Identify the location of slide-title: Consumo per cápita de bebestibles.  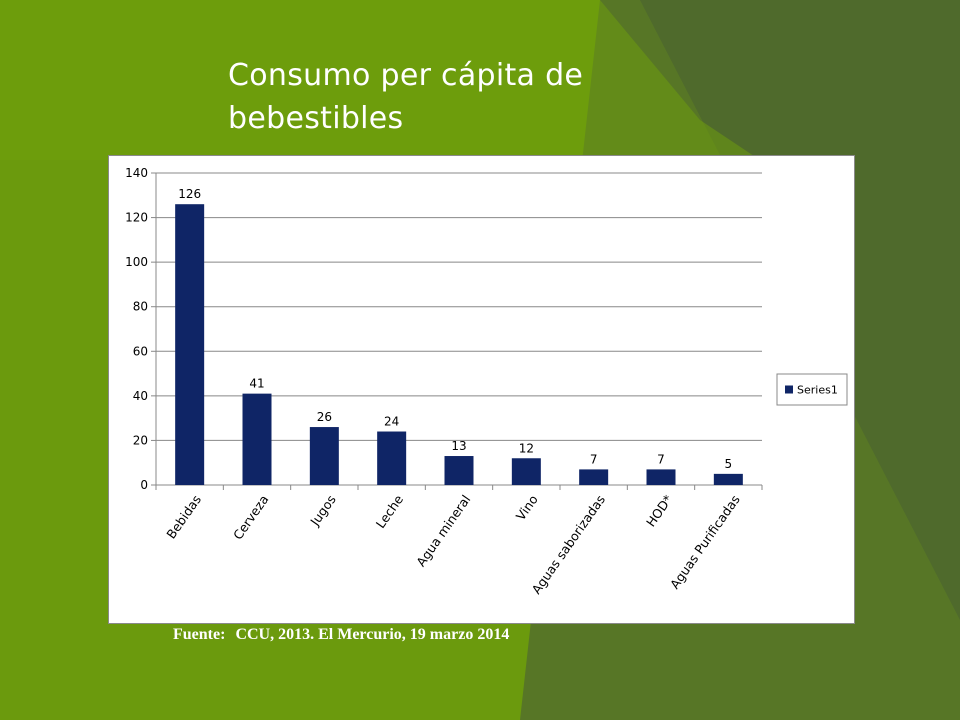
(405, 97).